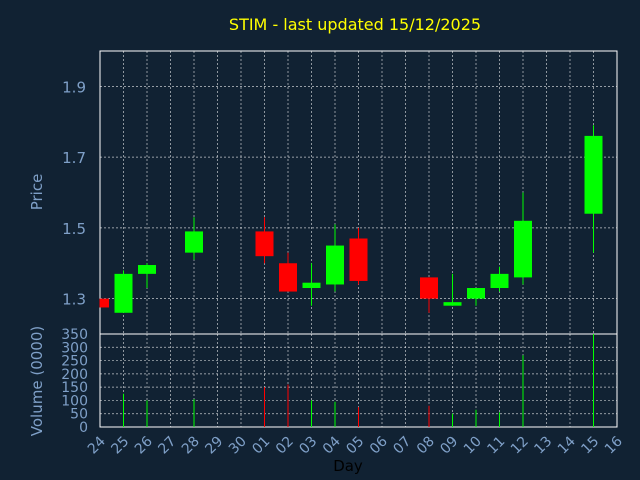  I want to click on price-axis-title: Price, so click(37, 192).